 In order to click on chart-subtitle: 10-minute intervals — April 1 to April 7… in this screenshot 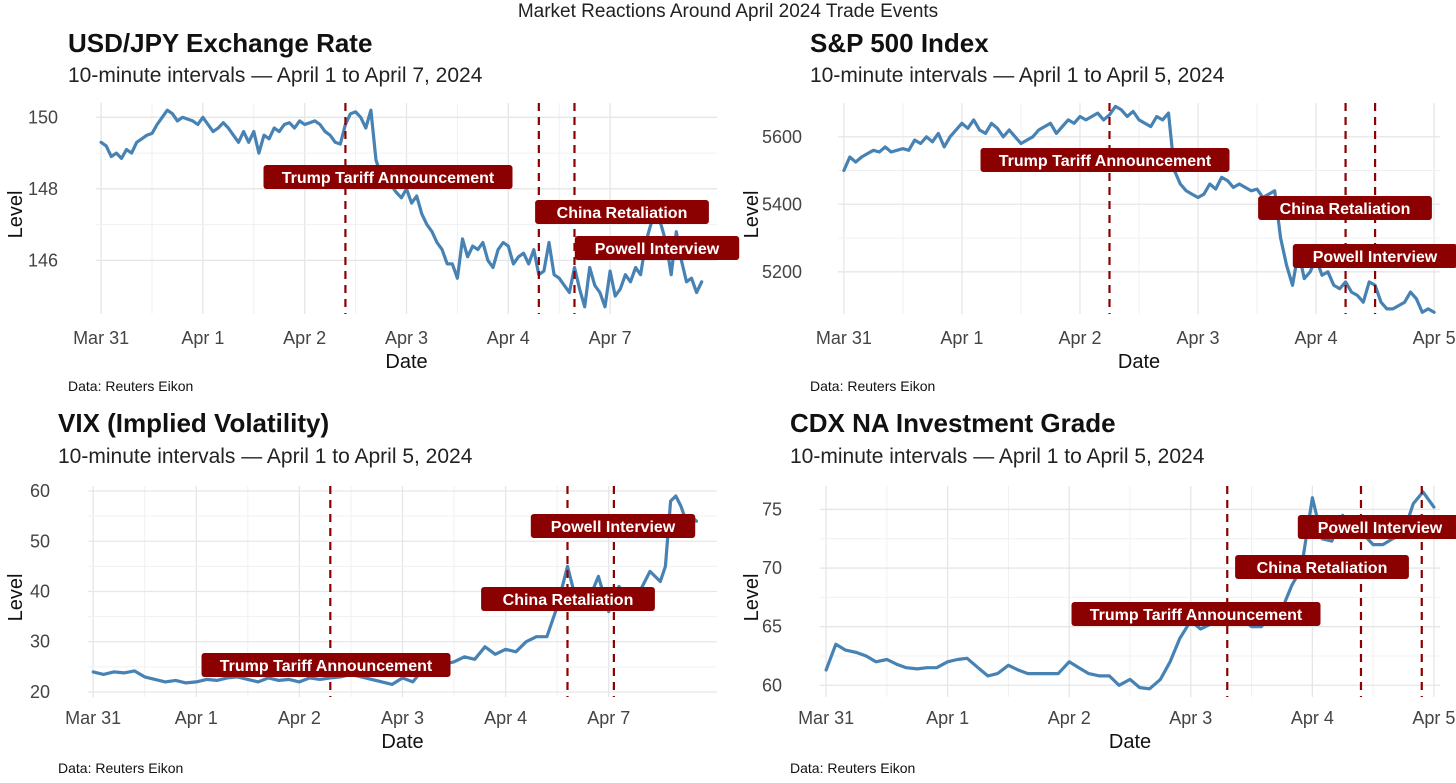, I will do `click(275, 75)`.